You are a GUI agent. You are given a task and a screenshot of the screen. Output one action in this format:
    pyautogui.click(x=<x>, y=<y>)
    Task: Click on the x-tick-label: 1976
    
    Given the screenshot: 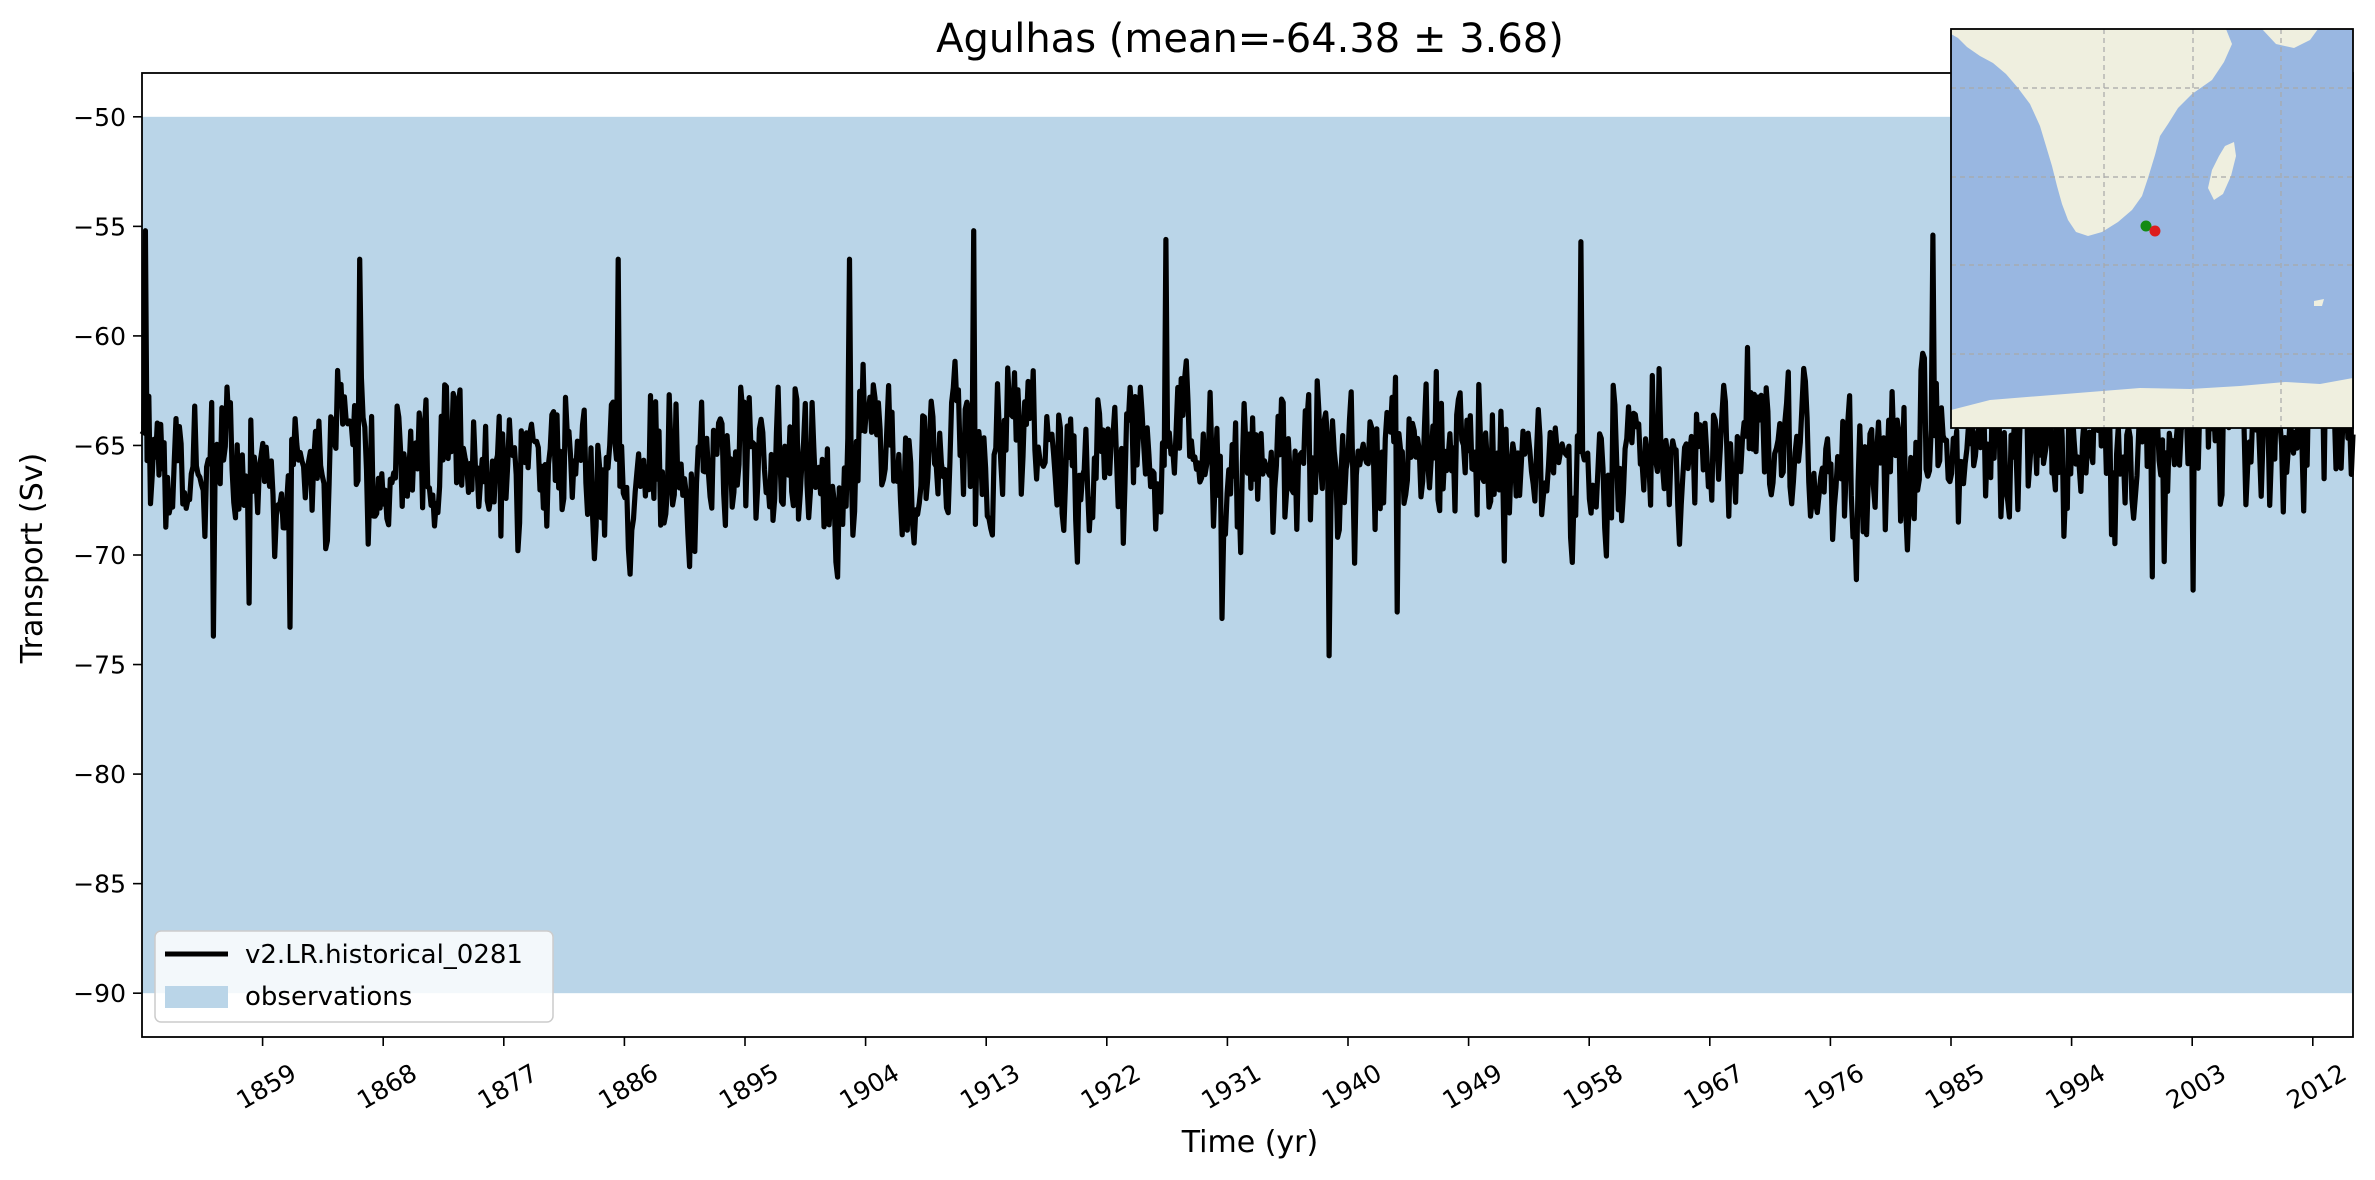 What is the action you would take?
    pyautogui.click(x=1834, y=1086)
    